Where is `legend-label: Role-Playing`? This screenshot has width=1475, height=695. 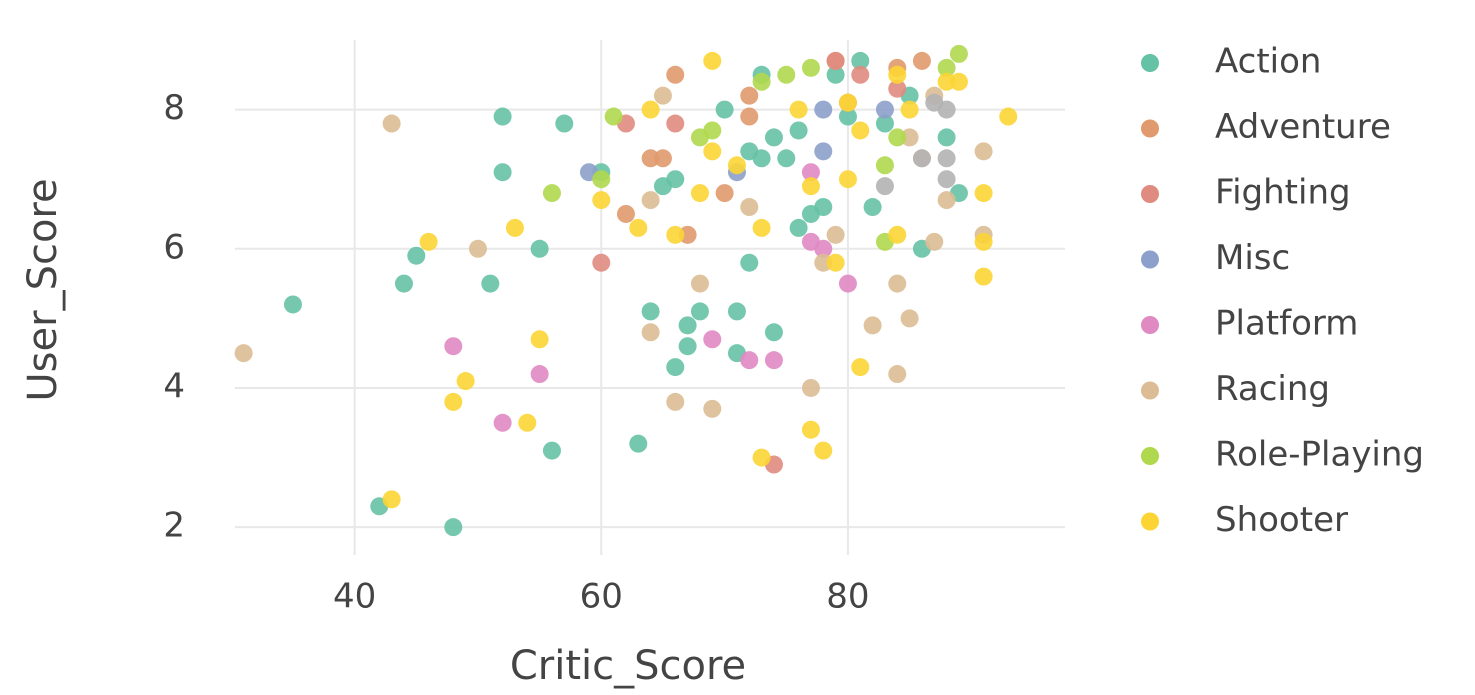 legend-label: Role-Playing is located at coordinates (1319, 455).